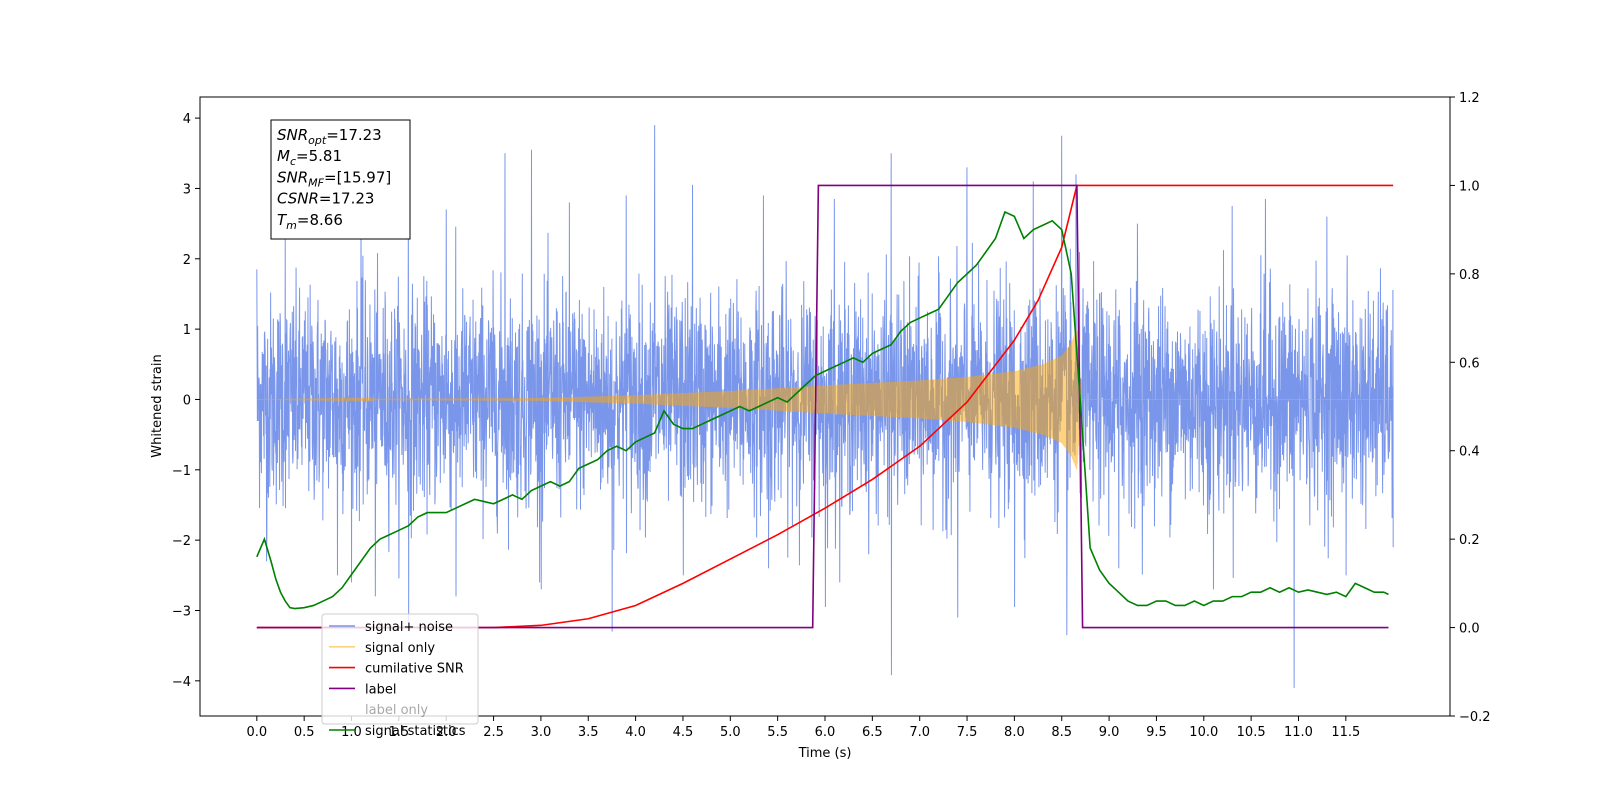  I want to click on annotation-symbol: CSNR, so click(298, 199).